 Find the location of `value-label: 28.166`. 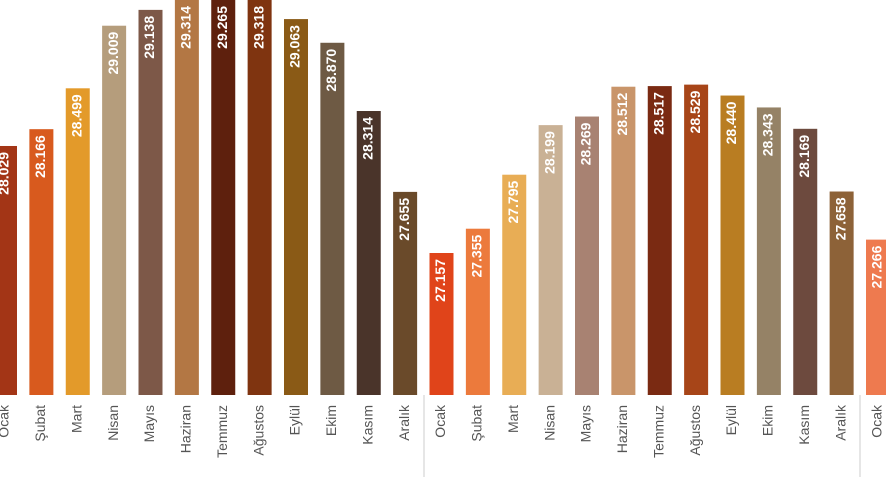

value-label: 28.166 is located at coordinates (40, 156).